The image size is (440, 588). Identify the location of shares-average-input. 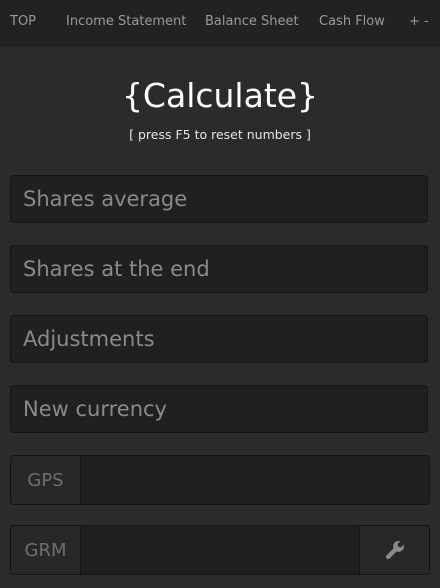
(219, 199).